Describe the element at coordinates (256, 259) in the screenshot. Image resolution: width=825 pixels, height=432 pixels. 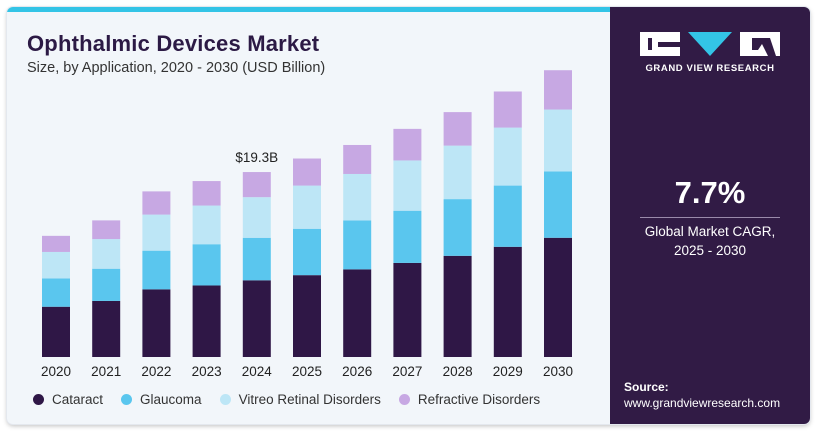
I see `bar-segment-glaucoma-2024` at that location.